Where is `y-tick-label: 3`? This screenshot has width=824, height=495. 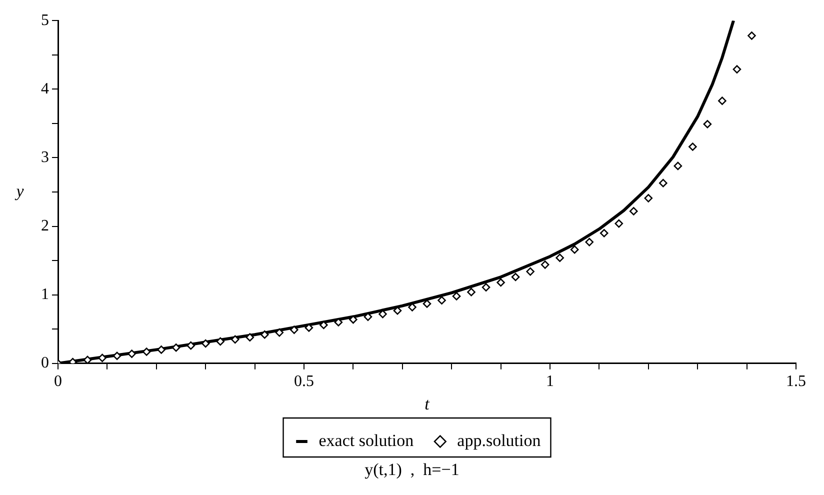
y-tick-label: 3 is located at coordinates (45, 157).